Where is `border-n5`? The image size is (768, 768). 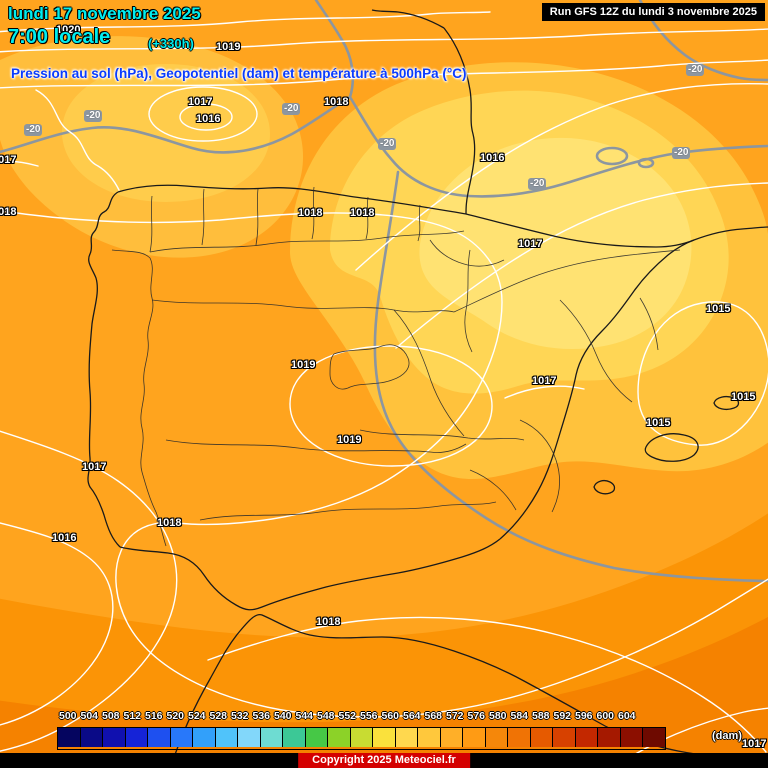
border-n5 is located at coordinates (419, 223).